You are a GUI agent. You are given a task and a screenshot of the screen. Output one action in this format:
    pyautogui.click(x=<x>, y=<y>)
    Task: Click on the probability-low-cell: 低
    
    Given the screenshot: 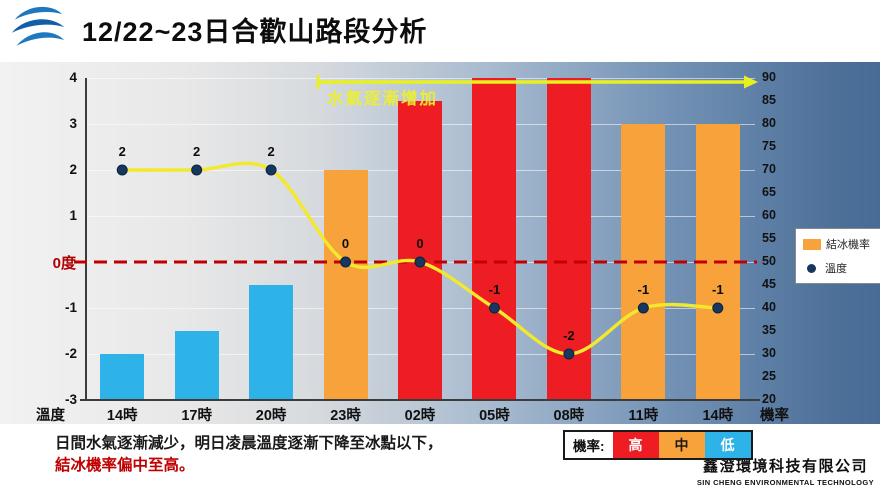 What is the action you would take?
    pyautogui.click(x=727, y=445)
    